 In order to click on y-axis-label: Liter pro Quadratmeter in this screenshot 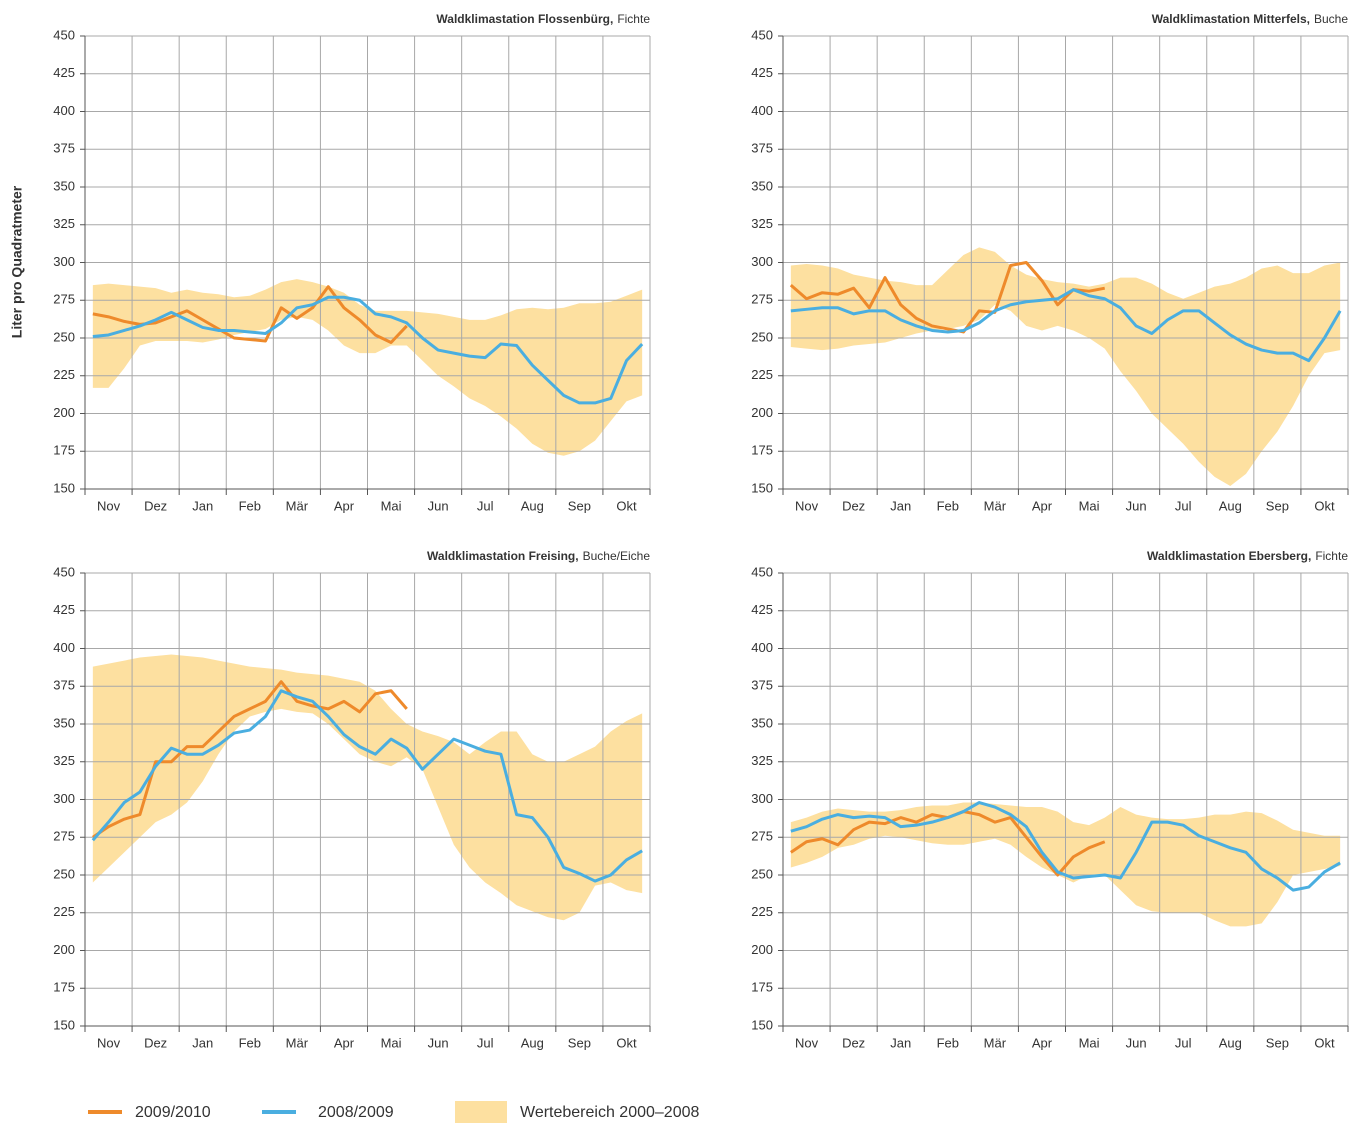, I will do `click(17, 261)`.